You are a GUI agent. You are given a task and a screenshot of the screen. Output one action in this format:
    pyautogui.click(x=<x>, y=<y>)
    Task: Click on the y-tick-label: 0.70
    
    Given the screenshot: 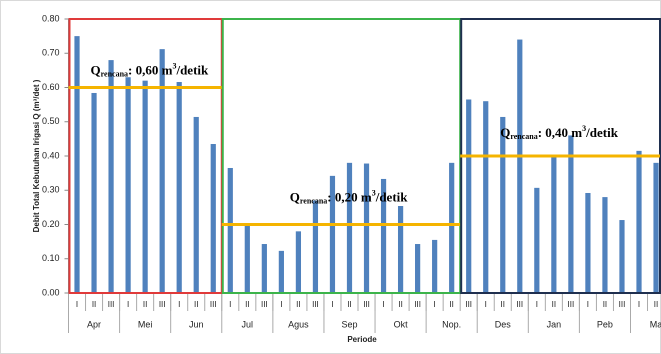 What is the action you would take?
    pyautogui.click(x=51, y=53)
    